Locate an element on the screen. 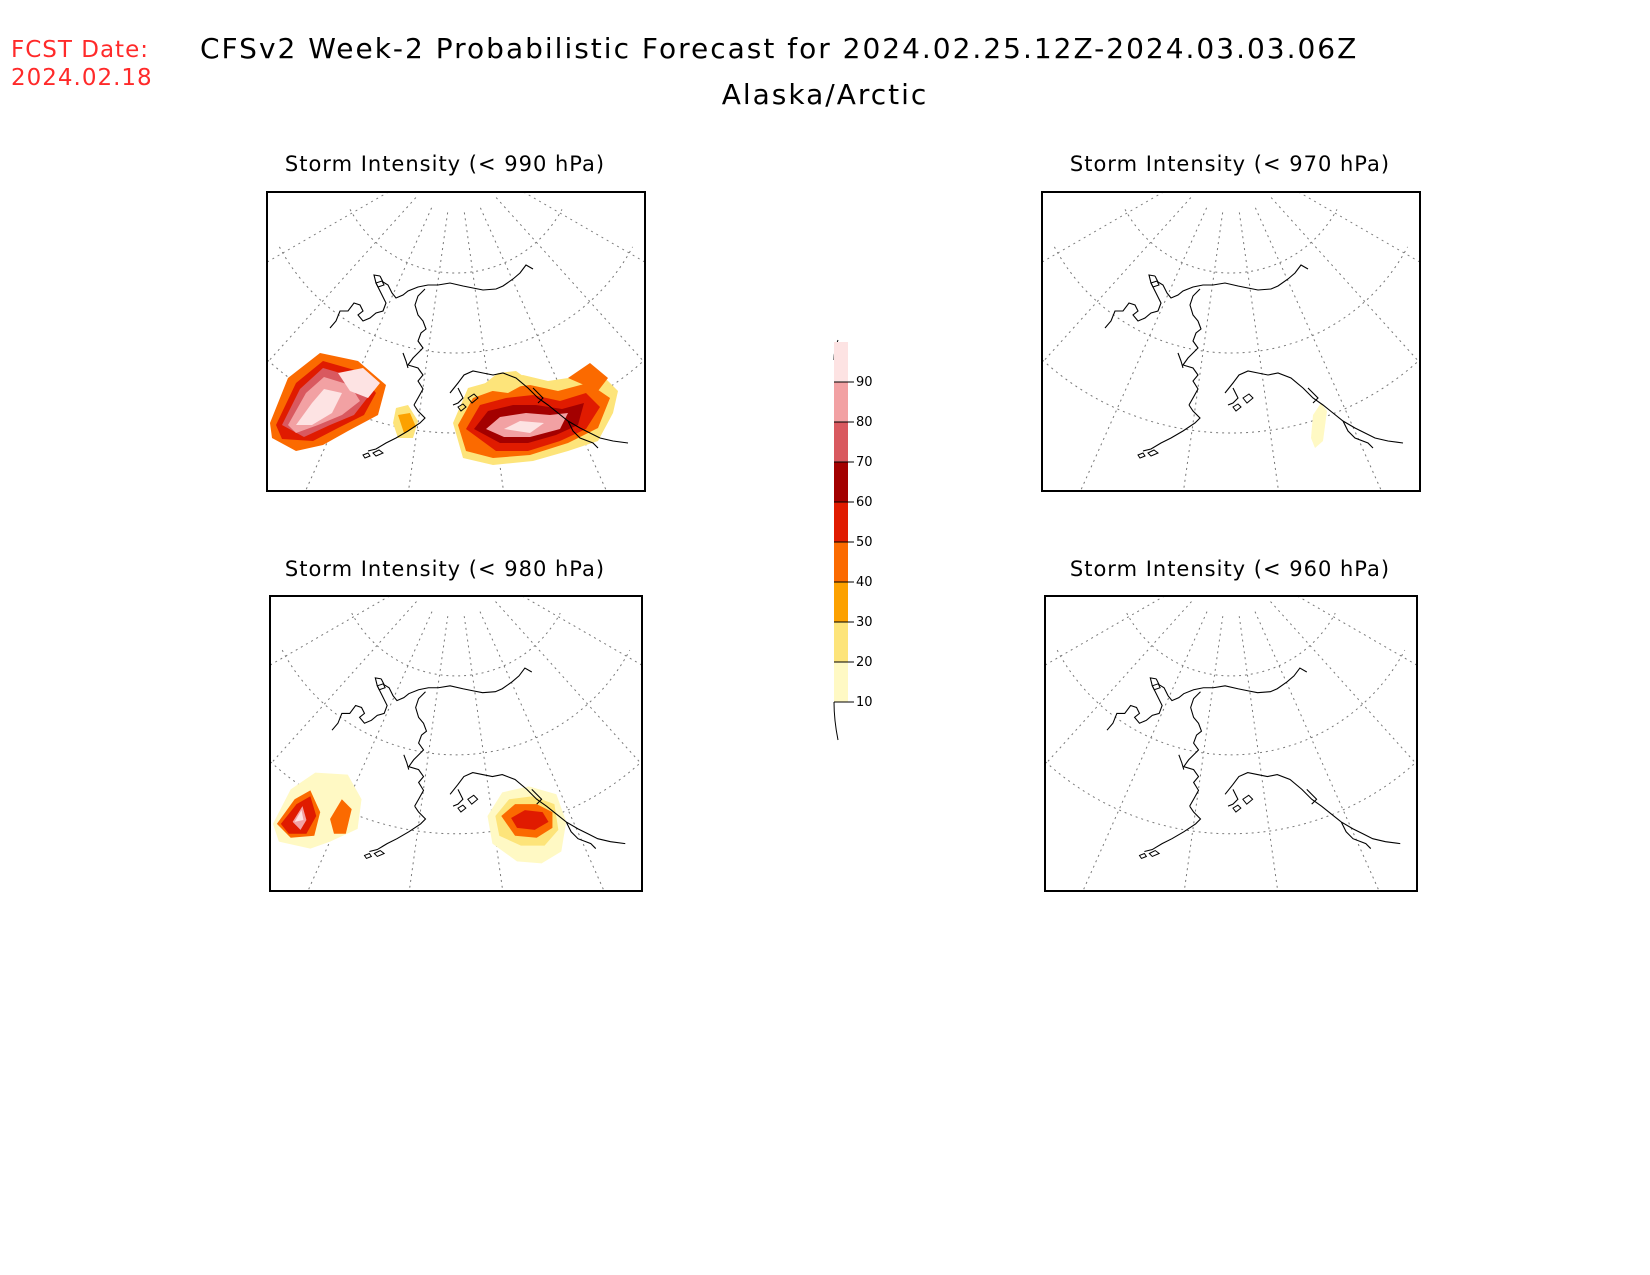 Image resolution: width=1650 pixels, height=1275 pixels. colorbar-tick-label: 80 is located at coordinates (864, 422).